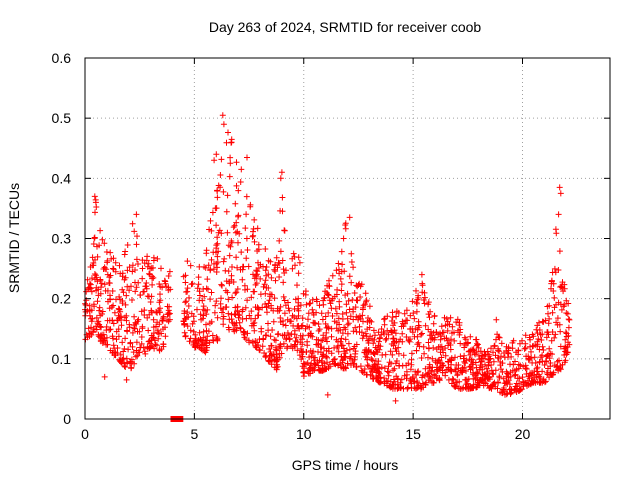 This screenshot has height=480, width=640. What do you see at coordinates (62, 239) in the screenshot?
I see `y-tick-label: 0.3` at bounding box center [62, 239].